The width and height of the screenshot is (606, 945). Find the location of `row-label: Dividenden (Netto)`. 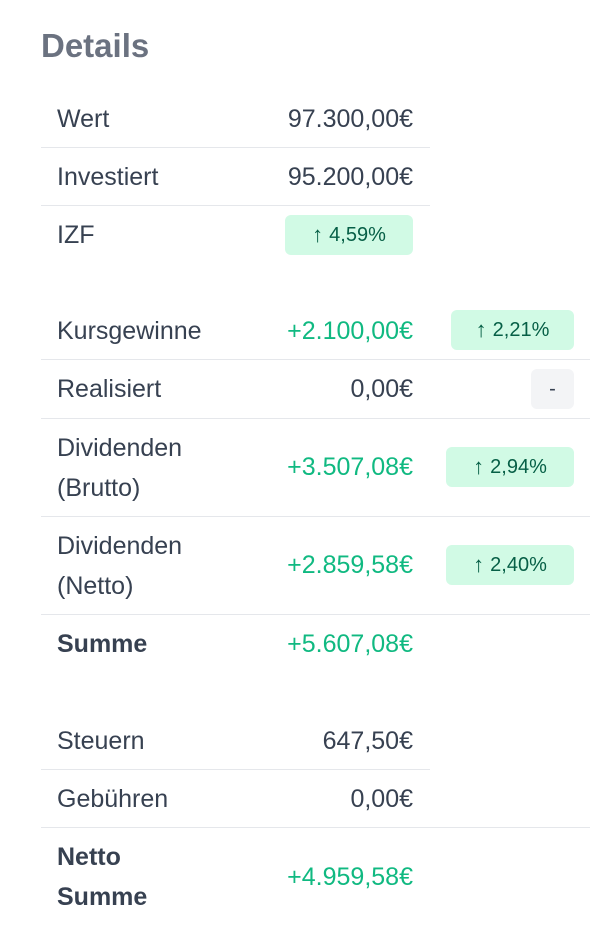

row-label: Dividenden (Netto) is located at coordinates (120, 566).